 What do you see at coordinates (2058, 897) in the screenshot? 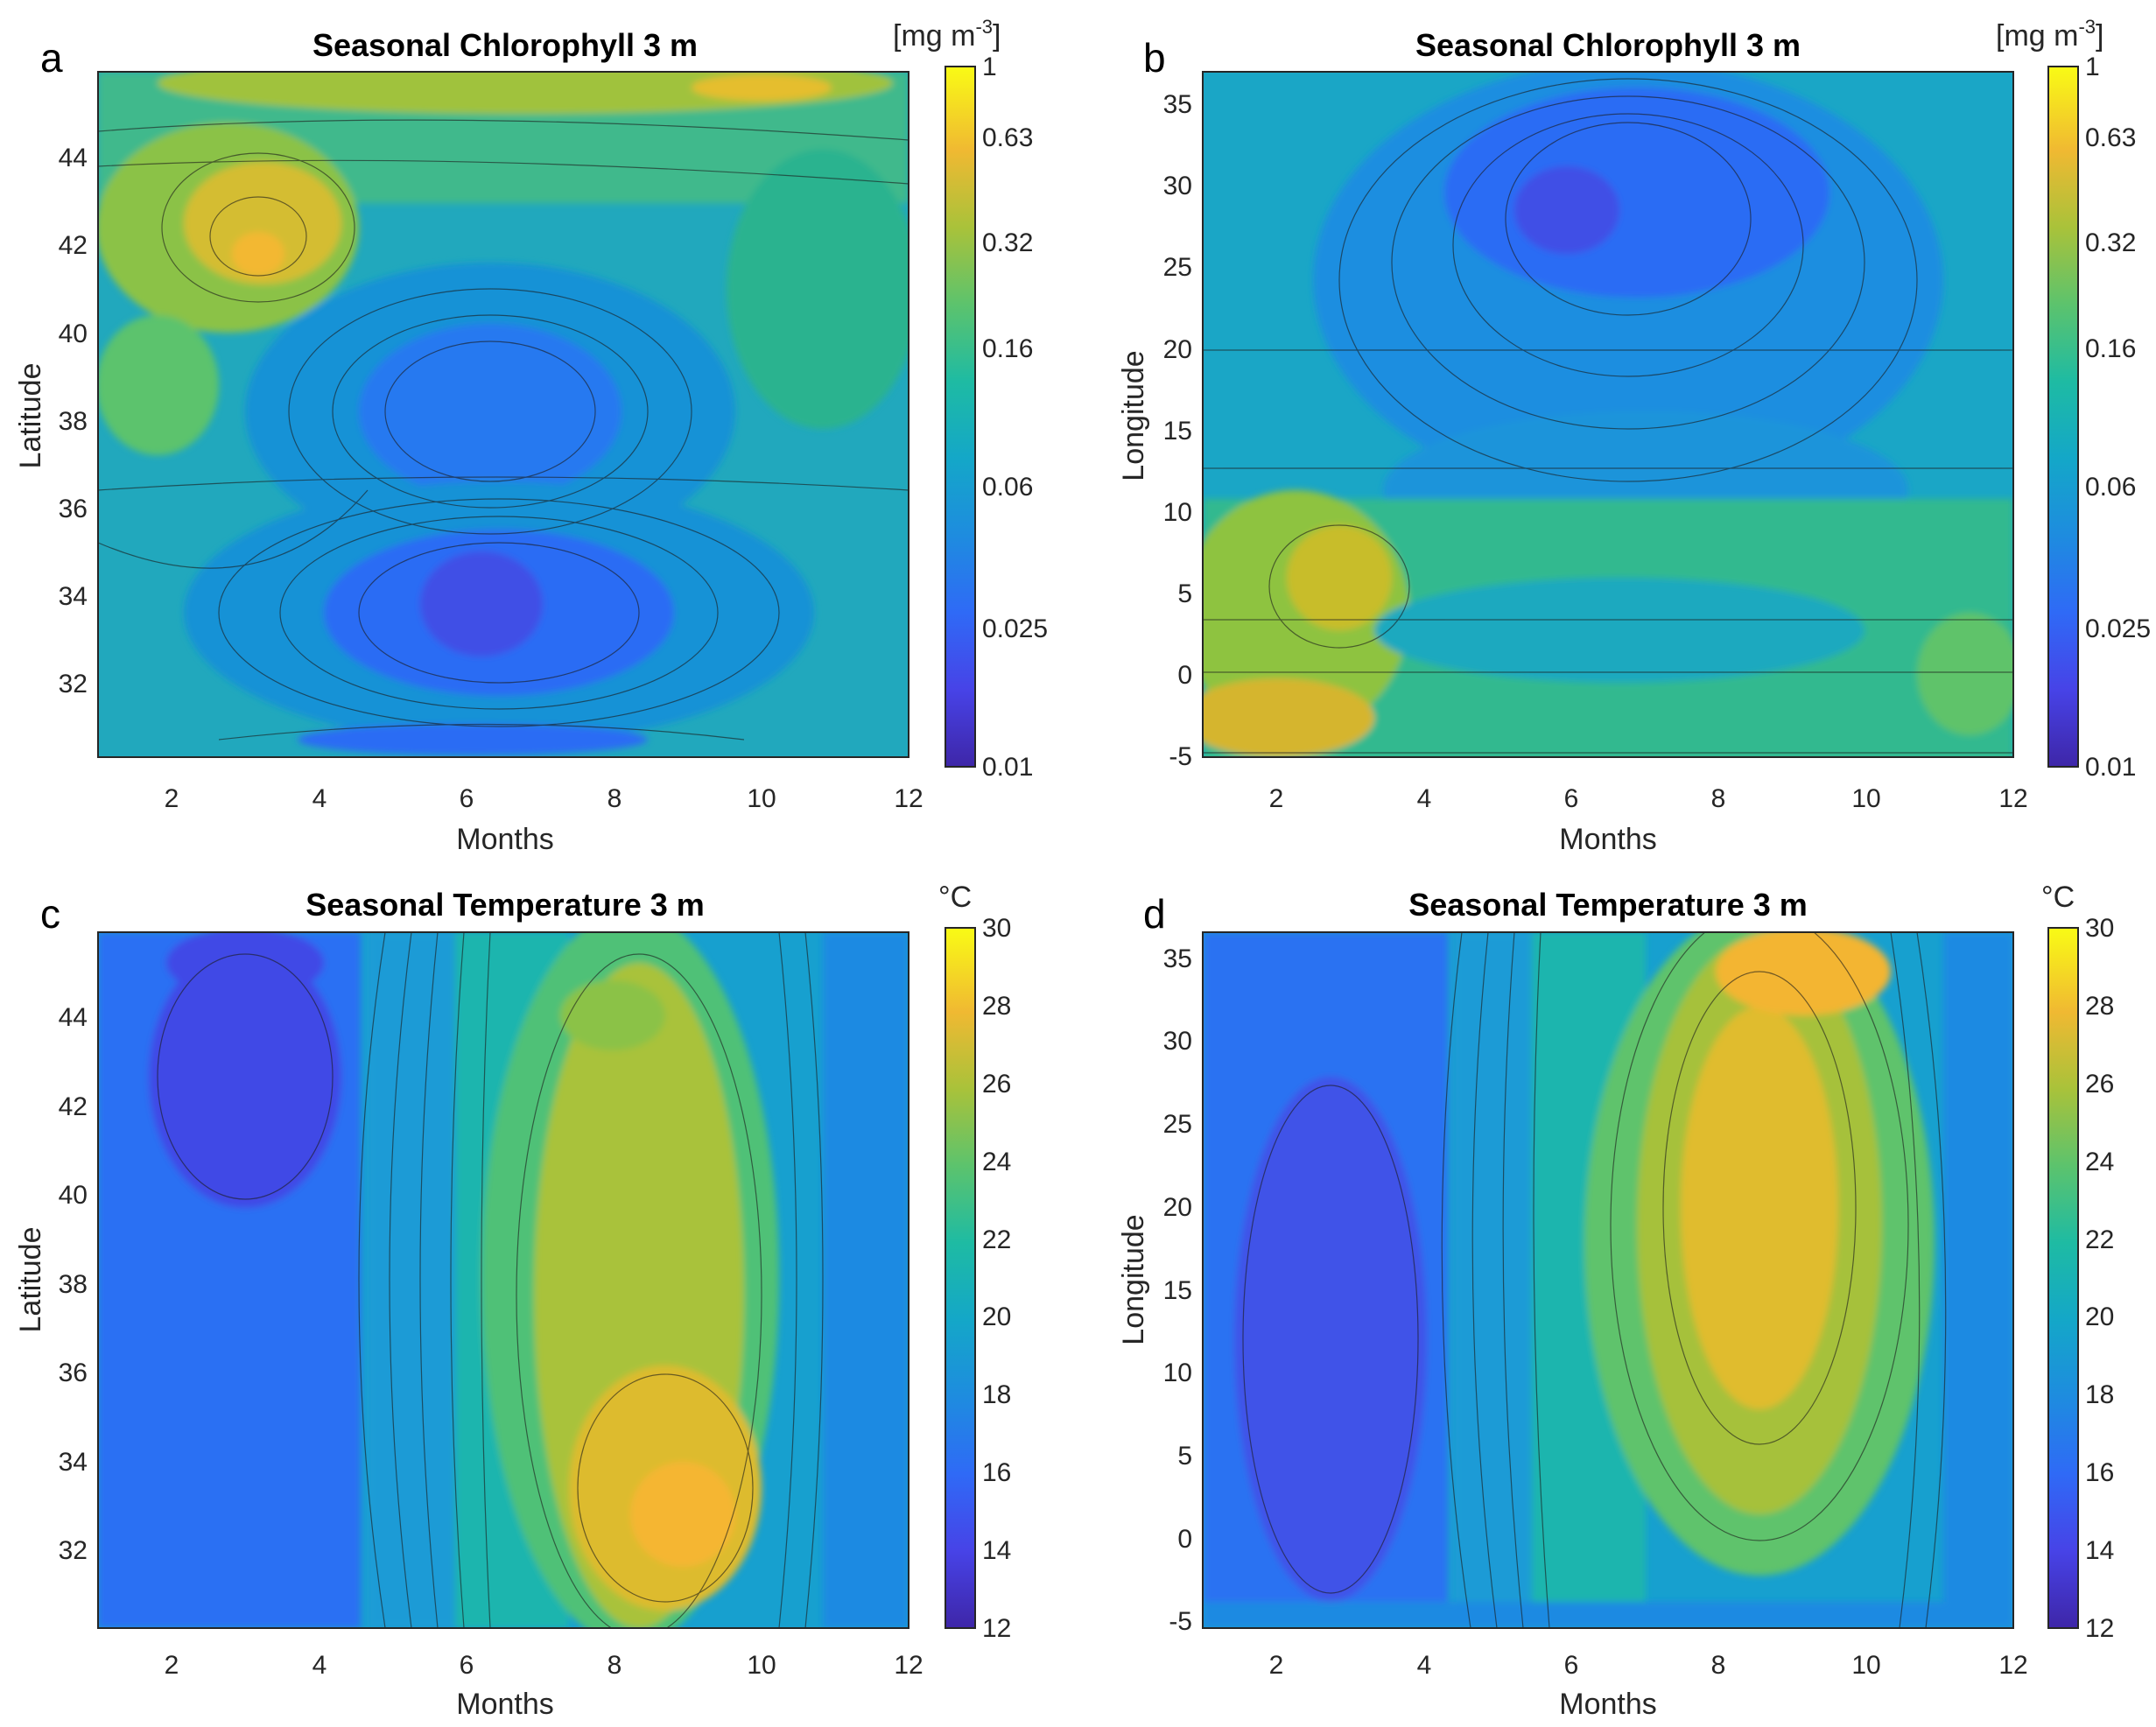
I see `colorbar-unit-d: °C` at bounding box center [2058, 897].